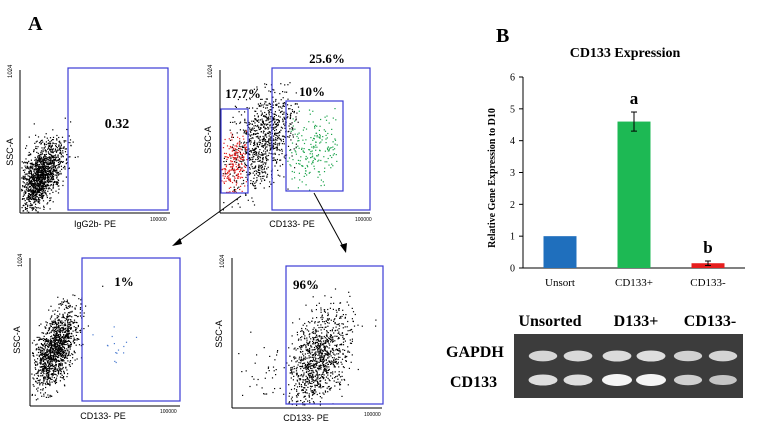  I want to click on gate-box, so click(118, 139).